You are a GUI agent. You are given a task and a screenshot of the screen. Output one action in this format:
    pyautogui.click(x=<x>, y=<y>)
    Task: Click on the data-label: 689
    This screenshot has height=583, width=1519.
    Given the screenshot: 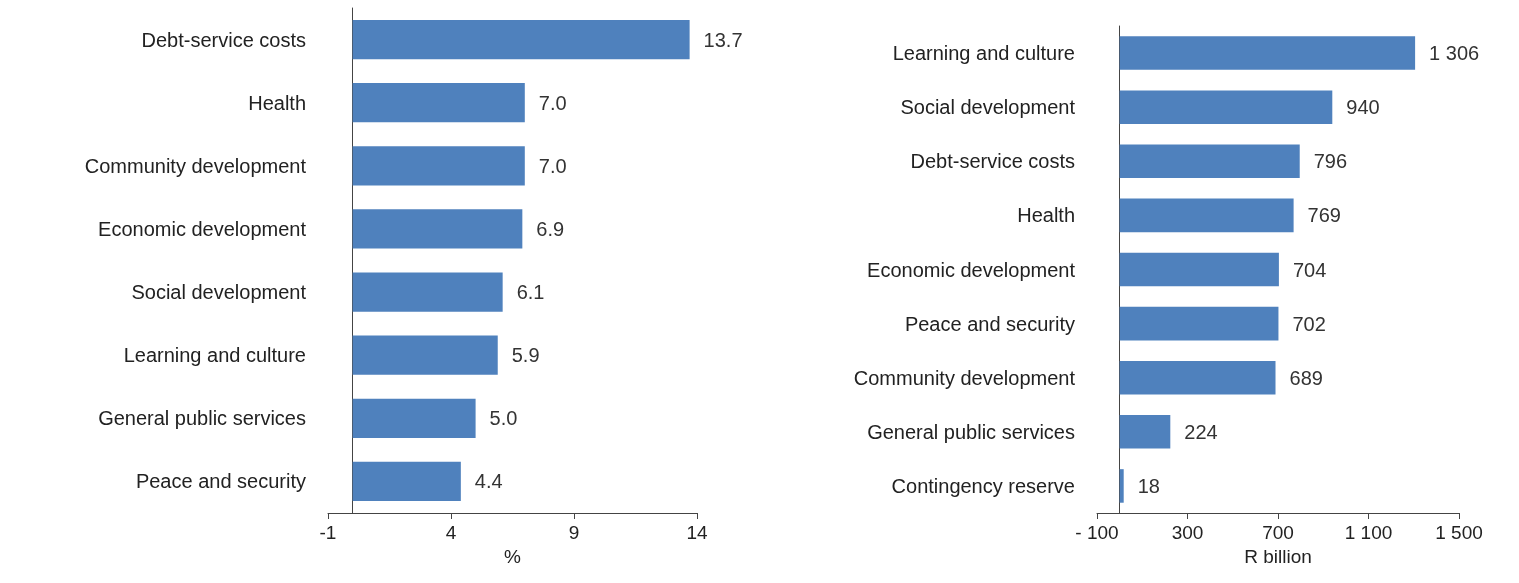 What is the action you would take?
    pyautogui.click(x=1306, y=377)
    